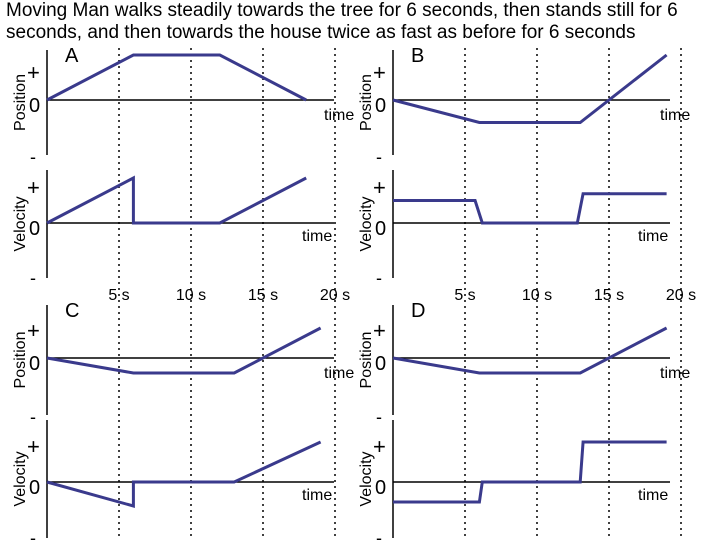  Describe the element at coordinates (72, 56) in the screenshot. I see `panel-letter: A` at that location.